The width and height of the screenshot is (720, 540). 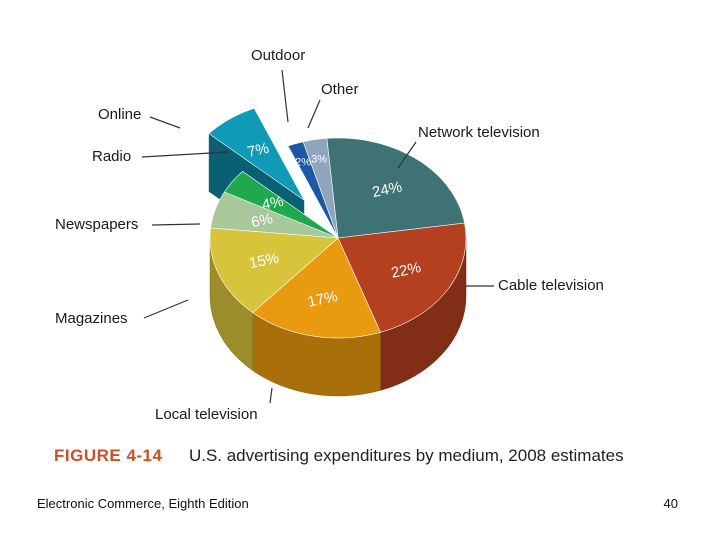 I want to click on value-label-network-television: 24%, so click(x=387, y=189).